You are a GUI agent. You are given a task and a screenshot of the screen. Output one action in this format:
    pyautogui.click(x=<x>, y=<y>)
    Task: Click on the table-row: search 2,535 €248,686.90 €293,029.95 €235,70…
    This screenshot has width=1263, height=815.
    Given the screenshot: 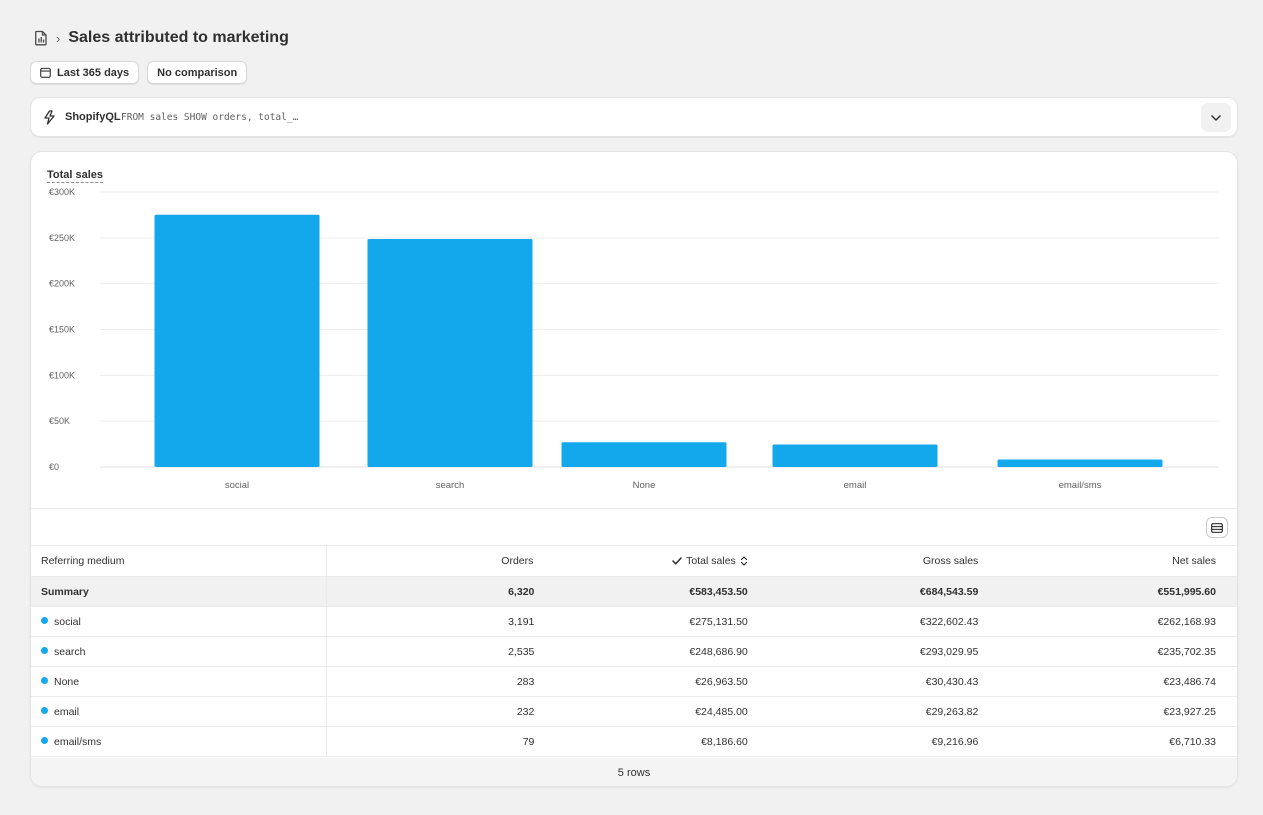 What is the action you would take?
    pyautogui.click(x=634, y=651)
    